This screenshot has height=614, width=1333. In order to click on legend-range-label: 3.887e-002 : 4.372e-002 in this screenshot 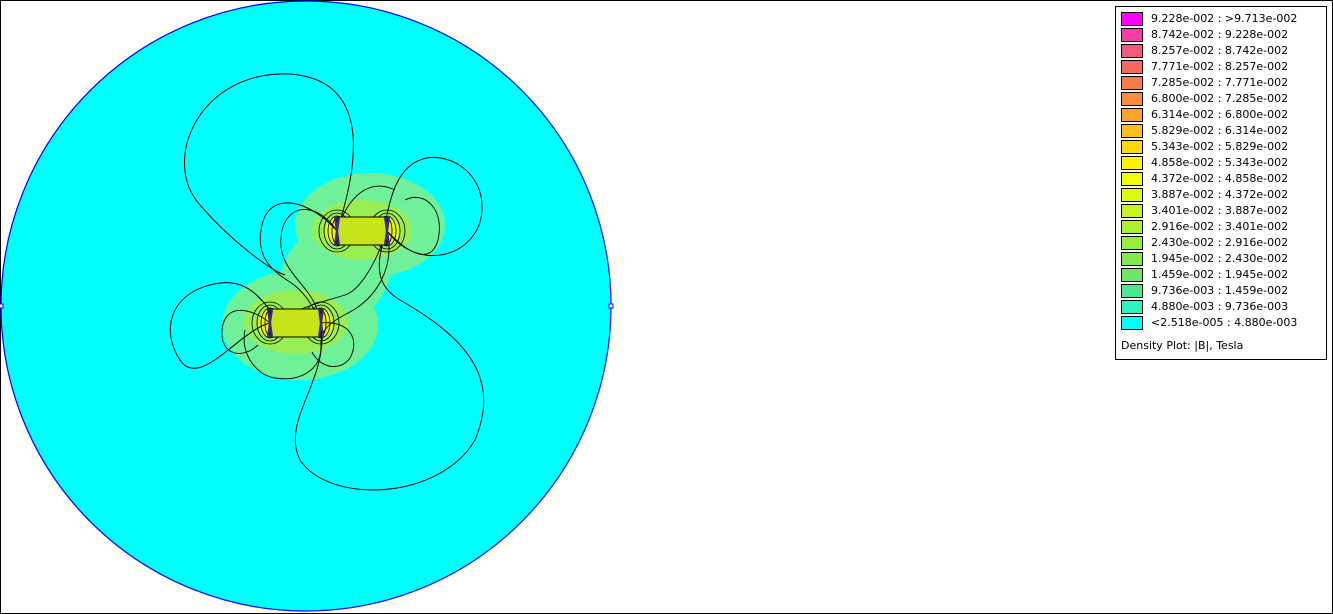, I will do `click(1220, 194)`.